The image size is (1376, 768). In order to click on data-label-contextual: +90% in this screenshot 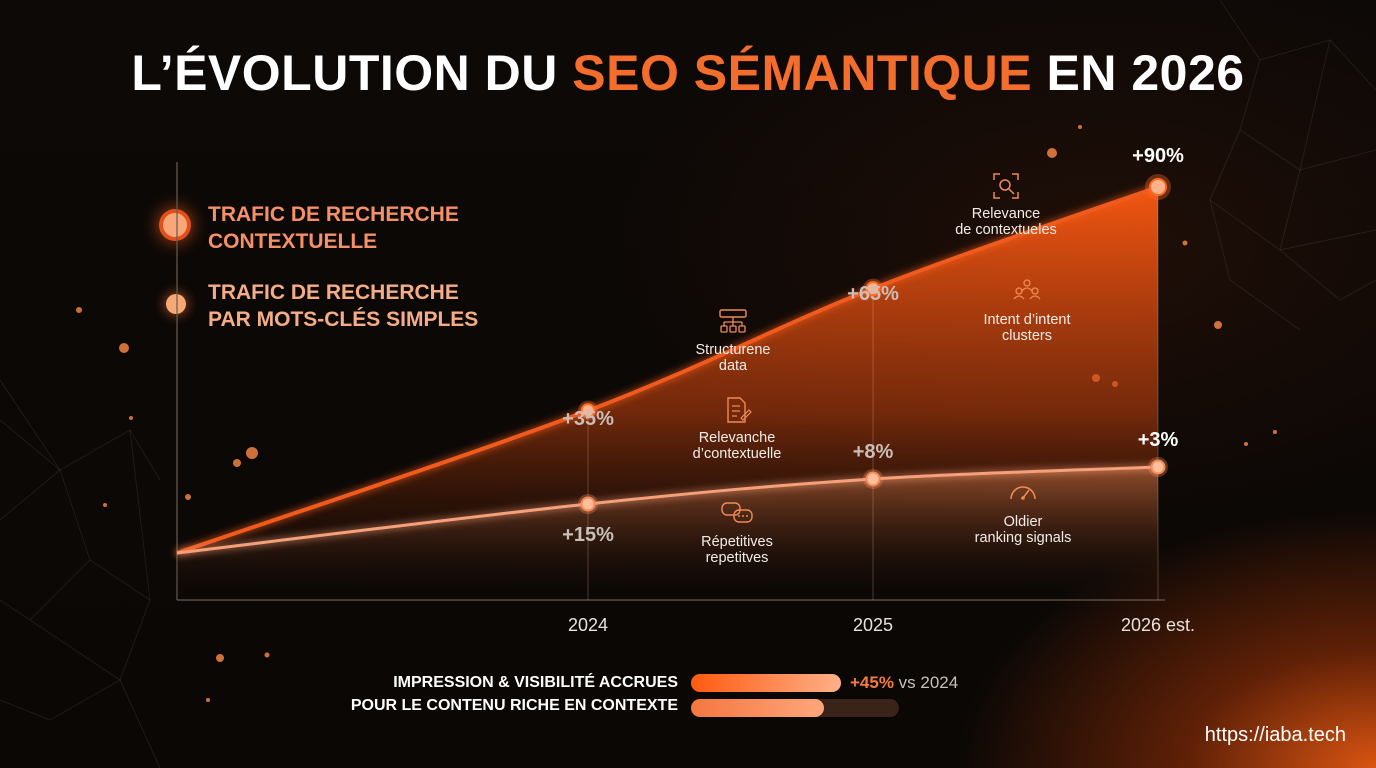, I will do `click(1158, 156)`.